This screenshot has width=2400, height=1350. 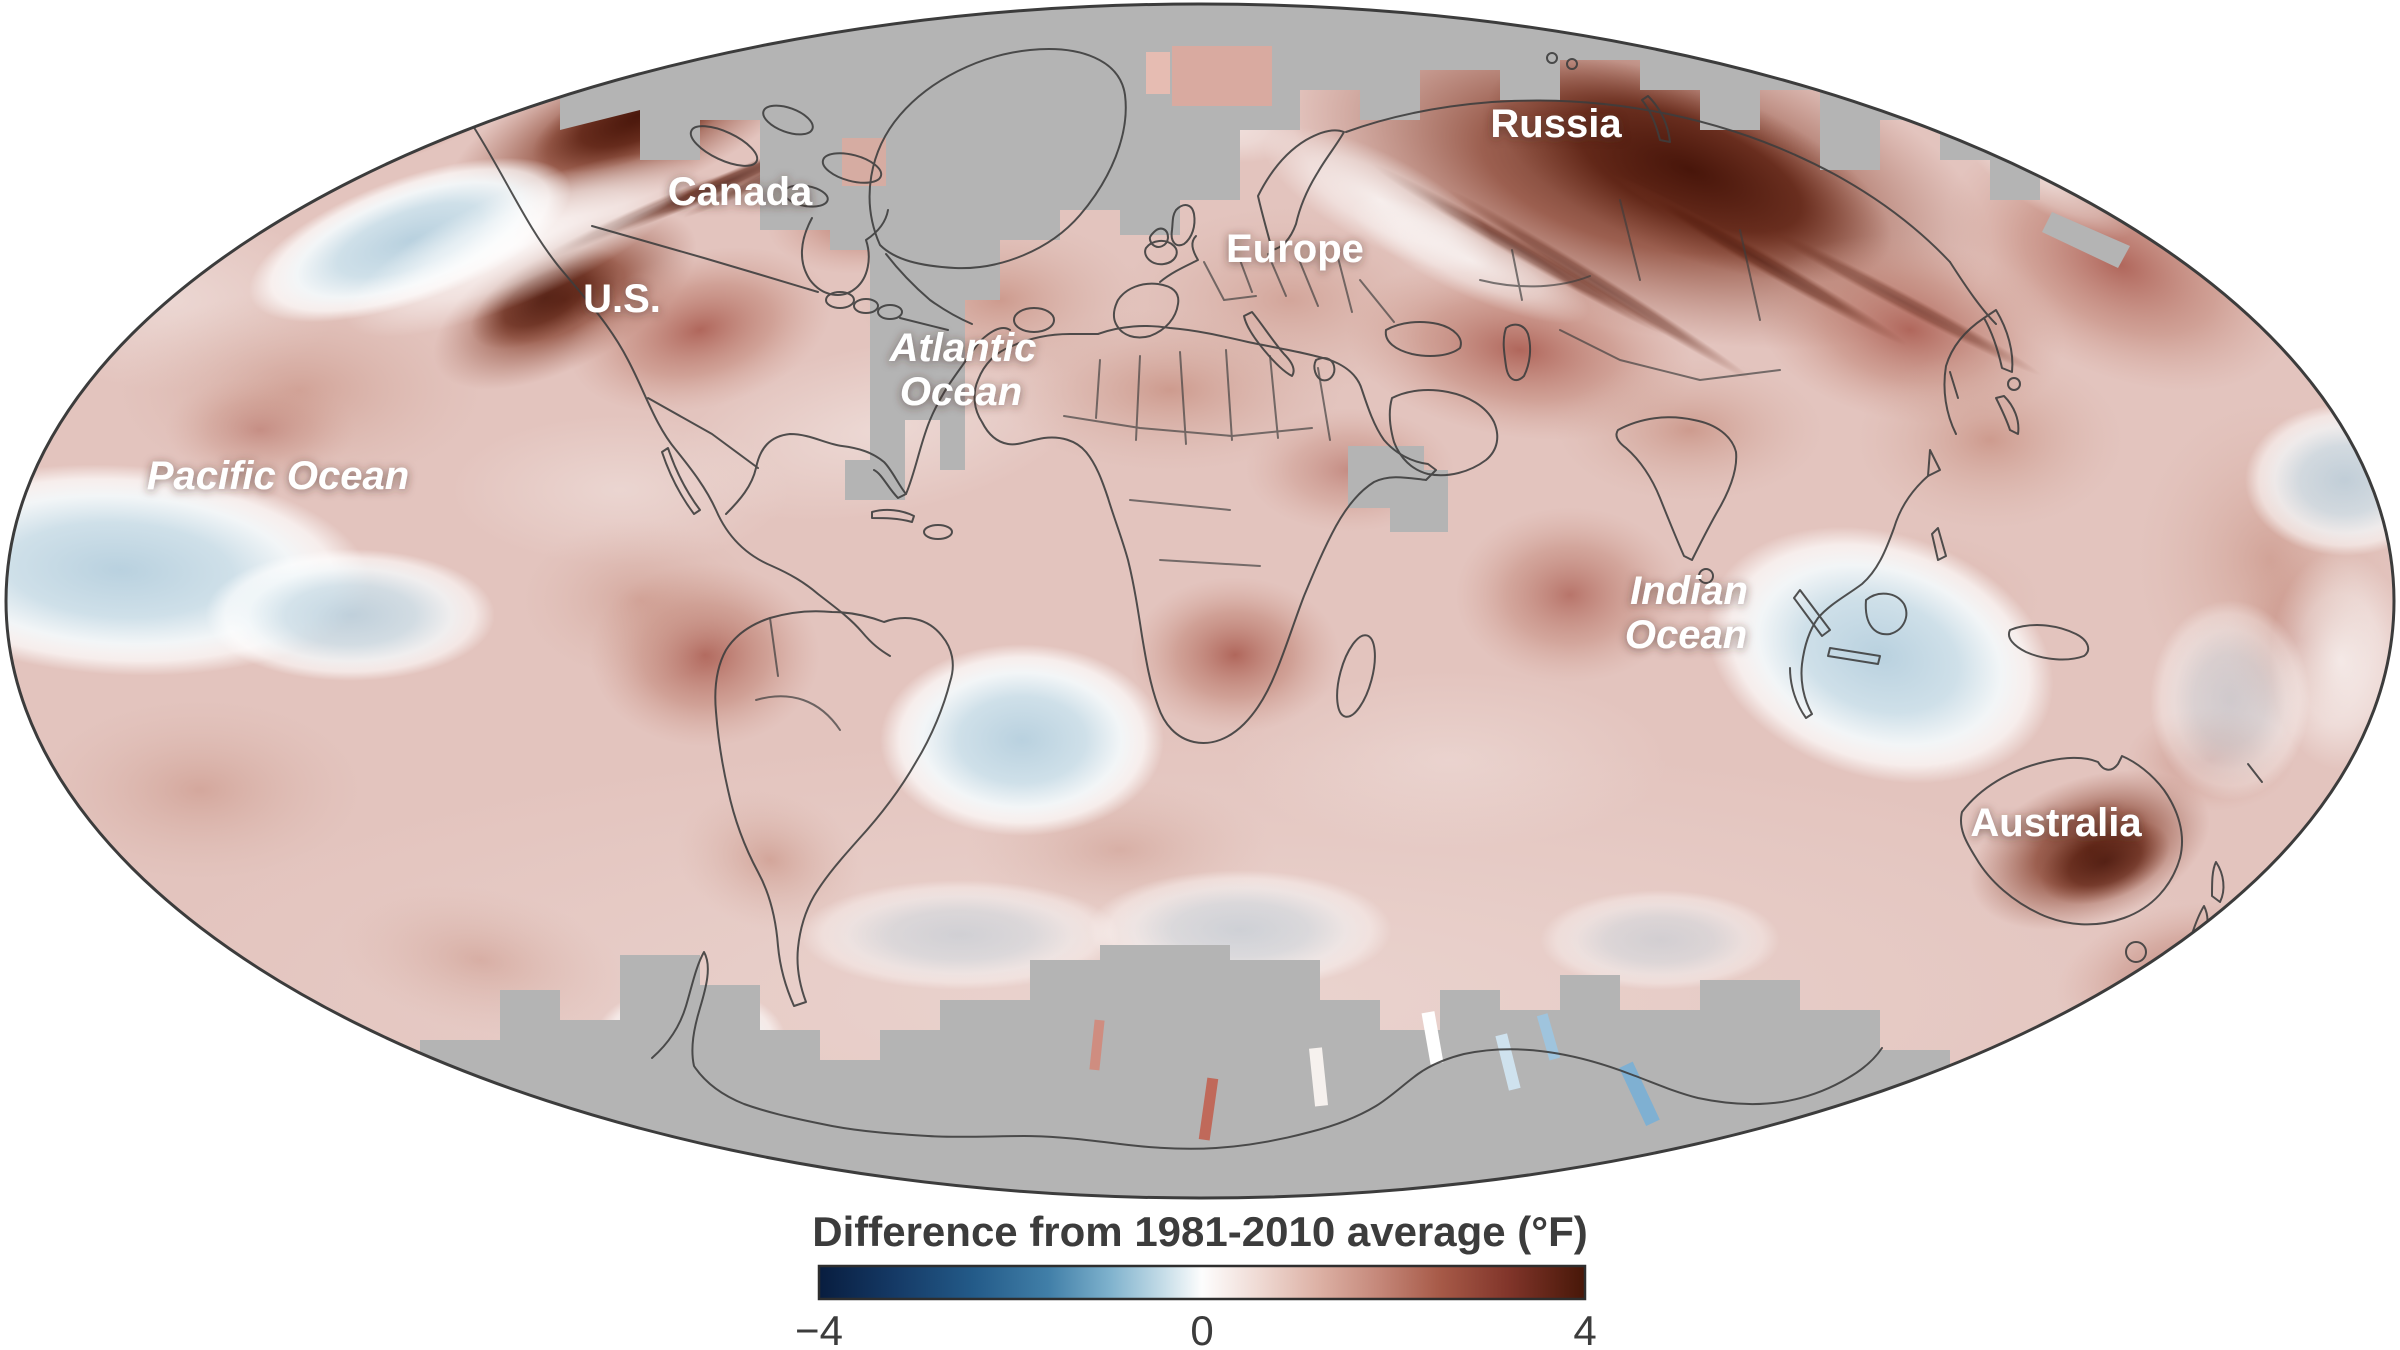 What do you see at coordinates (1201, 1328) in the screenshot?
I see `colorbar-tick-zero: 0` at bounding box center [1201, 1328].